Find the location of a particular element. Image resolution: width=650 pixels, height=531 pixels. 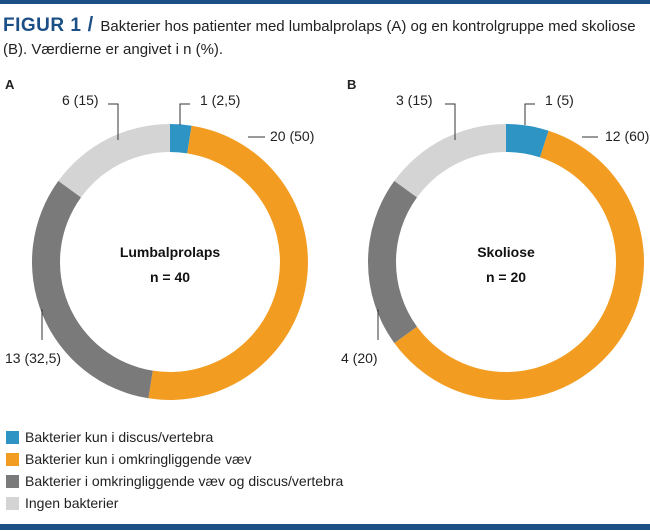

figure-slash: / is located at coordinates (90, 25).